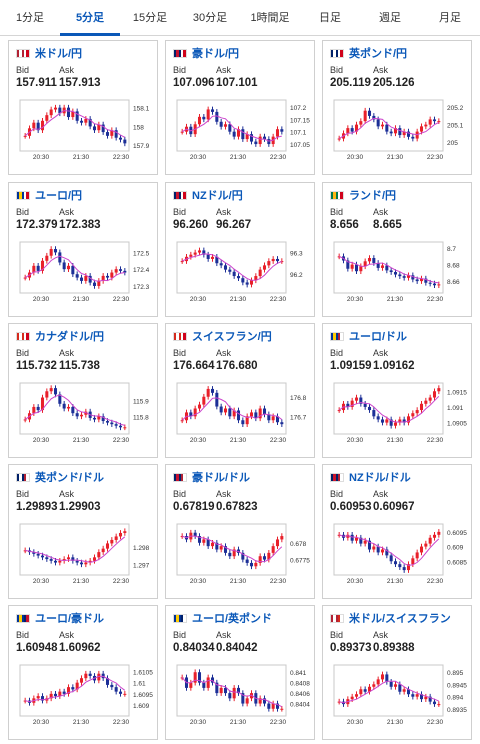  What do you see at coordinates (241, 272) in the screenshot?
I see `mini-candlestick-chart: 96.3 96.2 20:30 21:30 22:30` at bounding box center [241, 272].